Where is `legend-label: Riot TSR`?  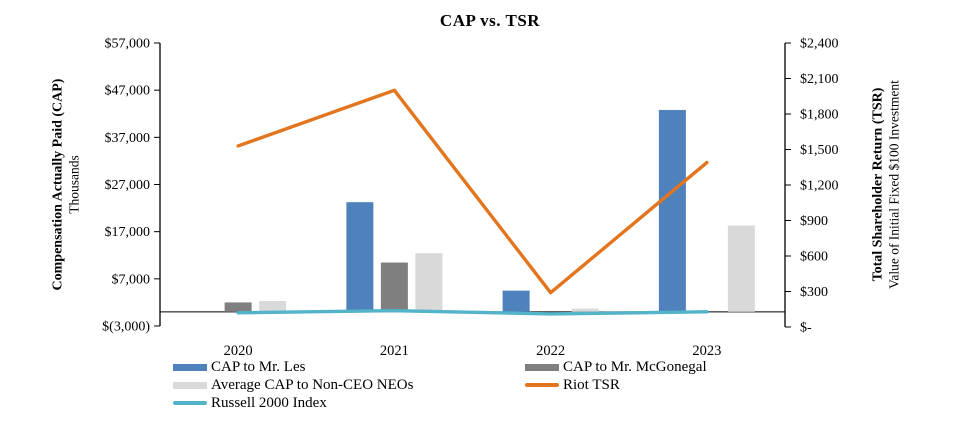 legend-label: Riot TSR is located at coordinates (591, 384).